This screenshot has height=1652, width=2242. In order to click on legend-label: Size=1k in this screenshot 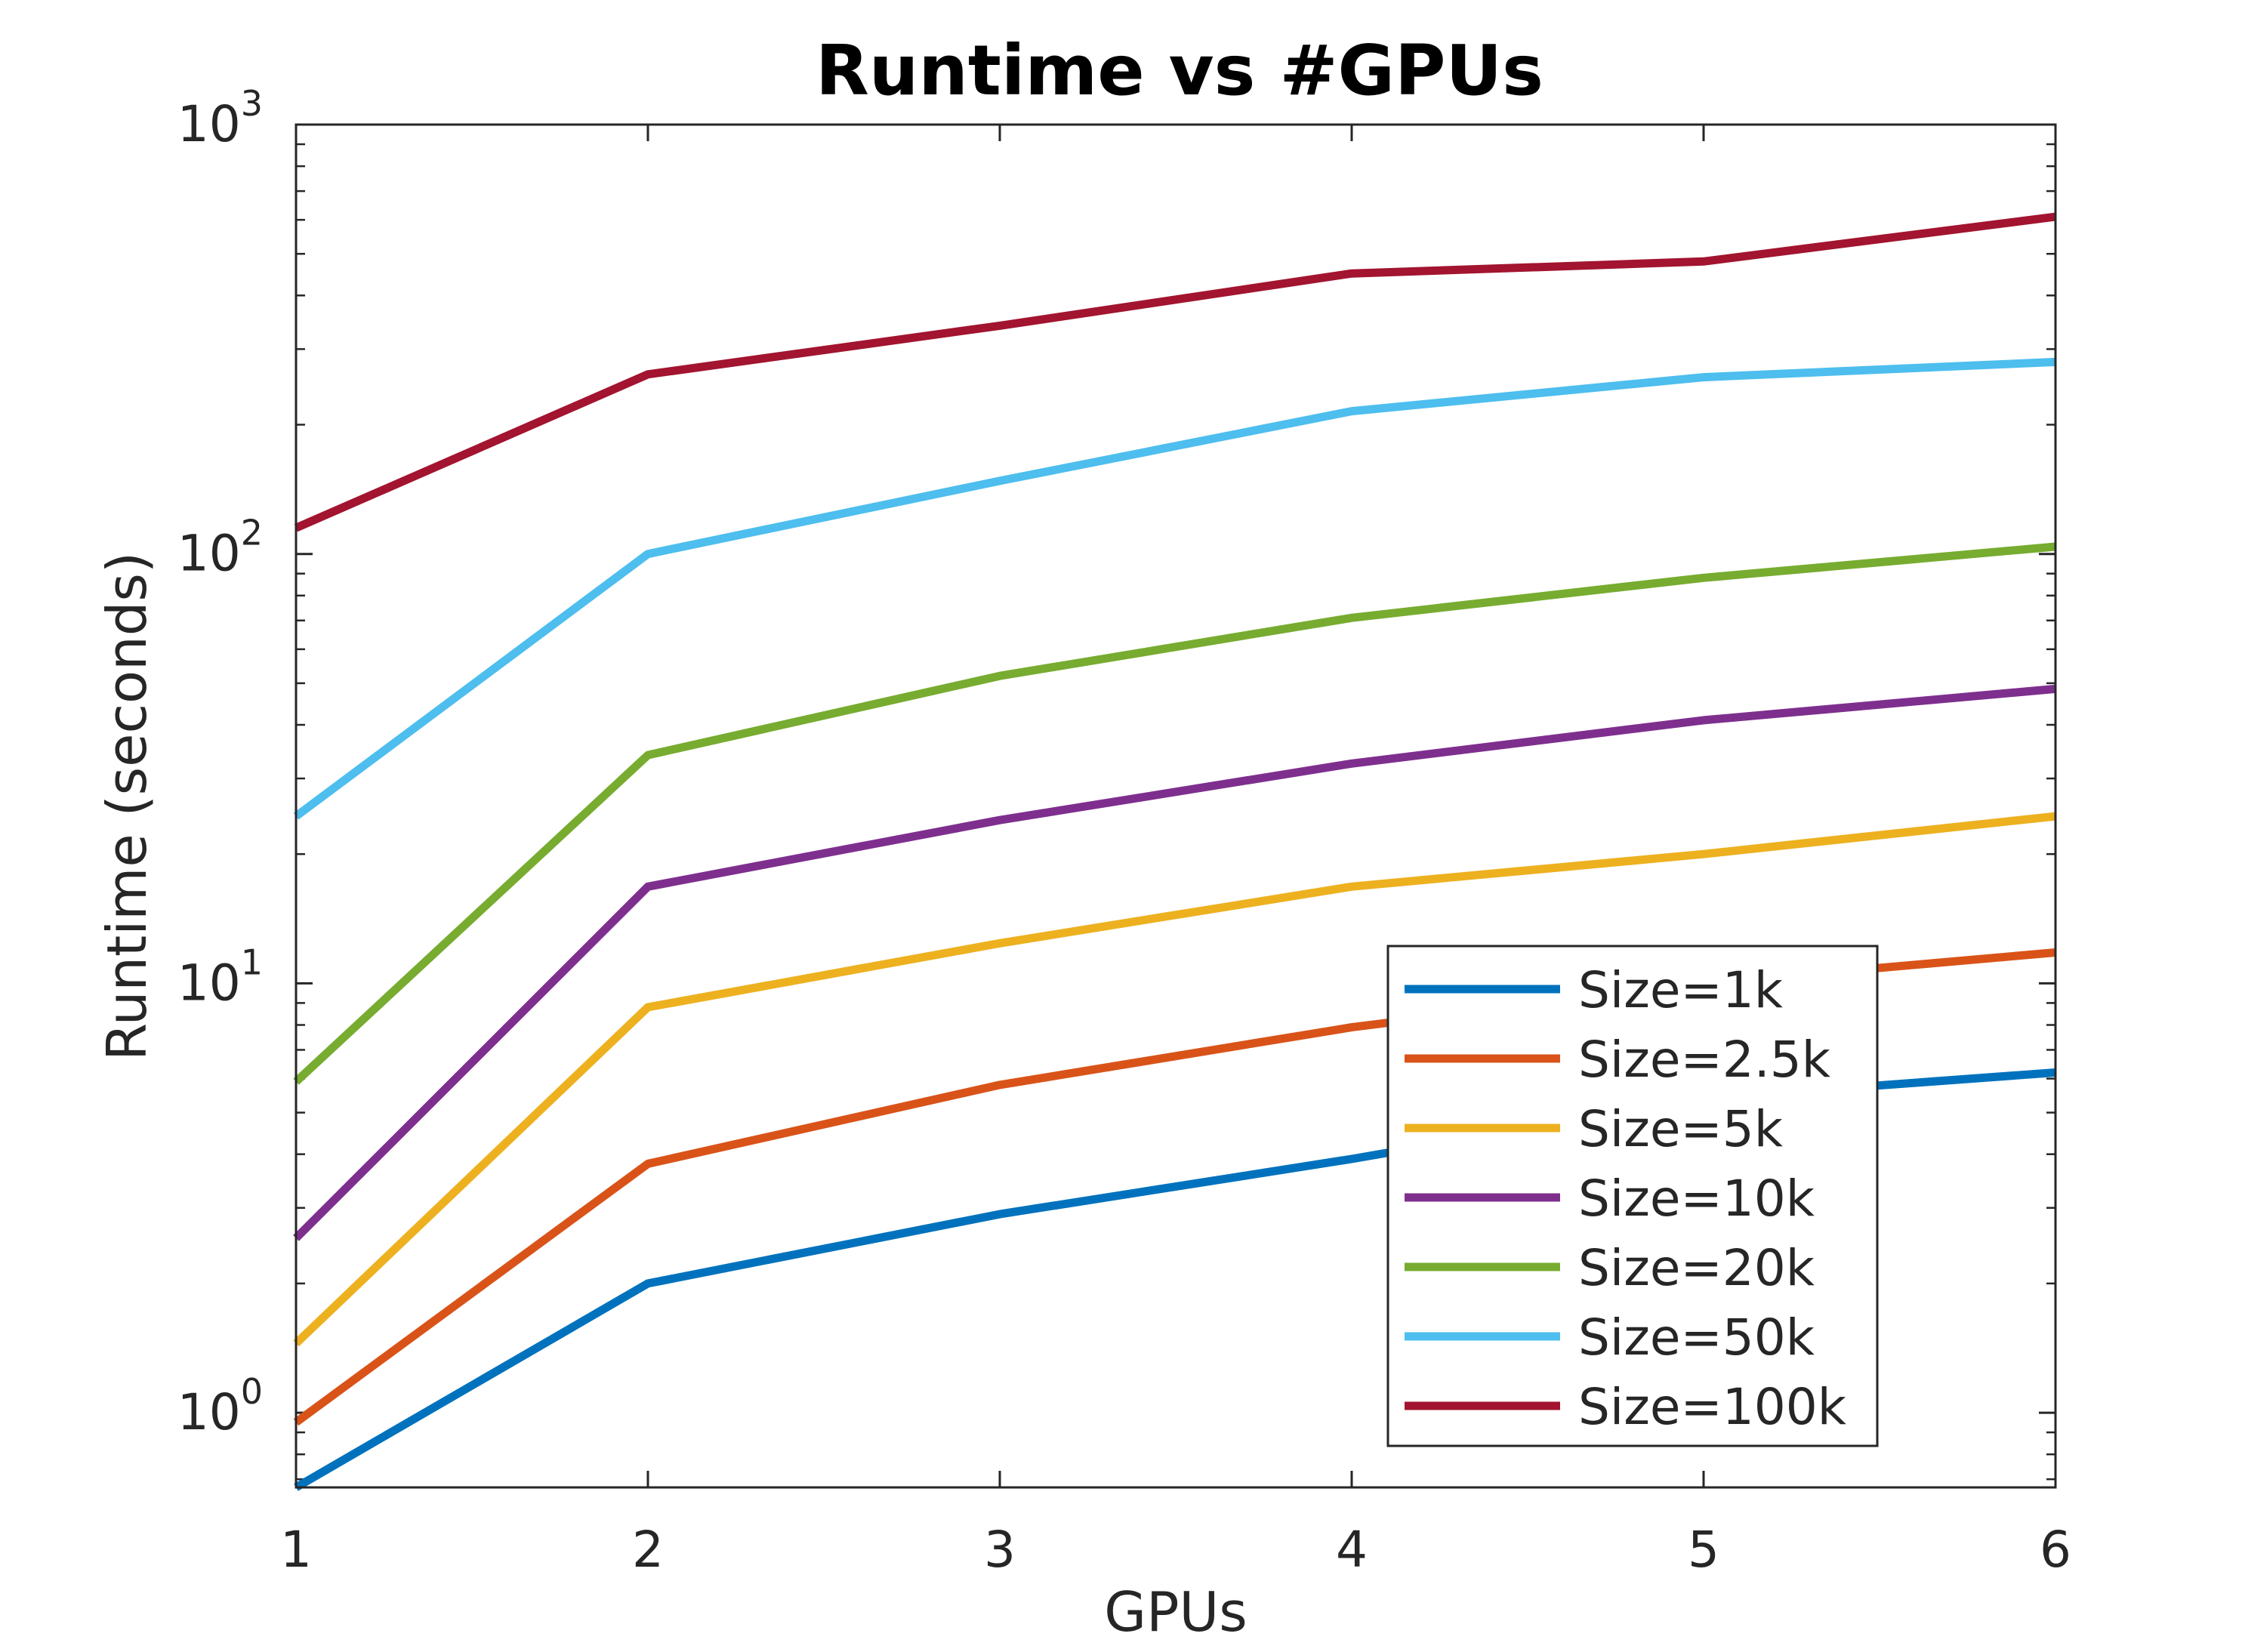, I will do `click(1681, 990)`.